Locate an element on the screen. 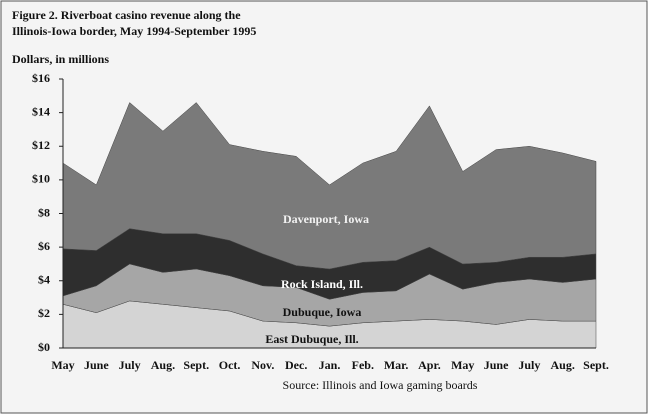 This screenshot has width=649, height=415. series-label: Dubuque, Iowa is located at coordinates (322, 312).